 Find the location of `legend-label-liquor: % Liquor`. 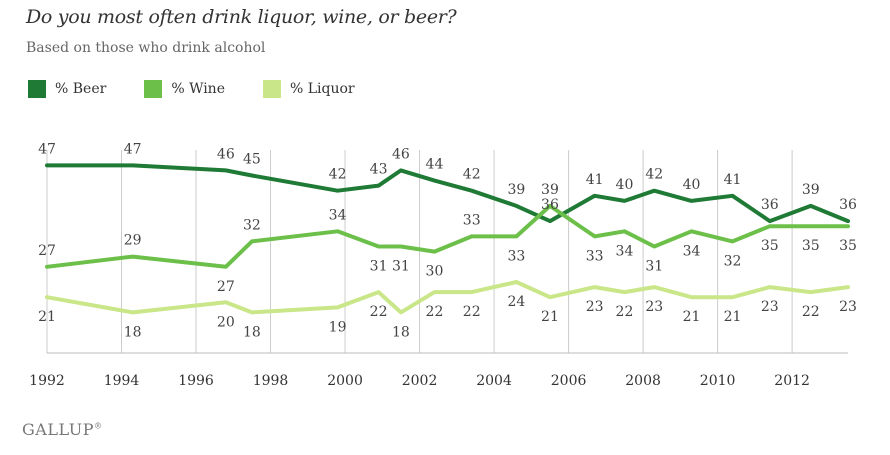

legend-label-liquor: % Liquor is located at coordinates (322, 89).